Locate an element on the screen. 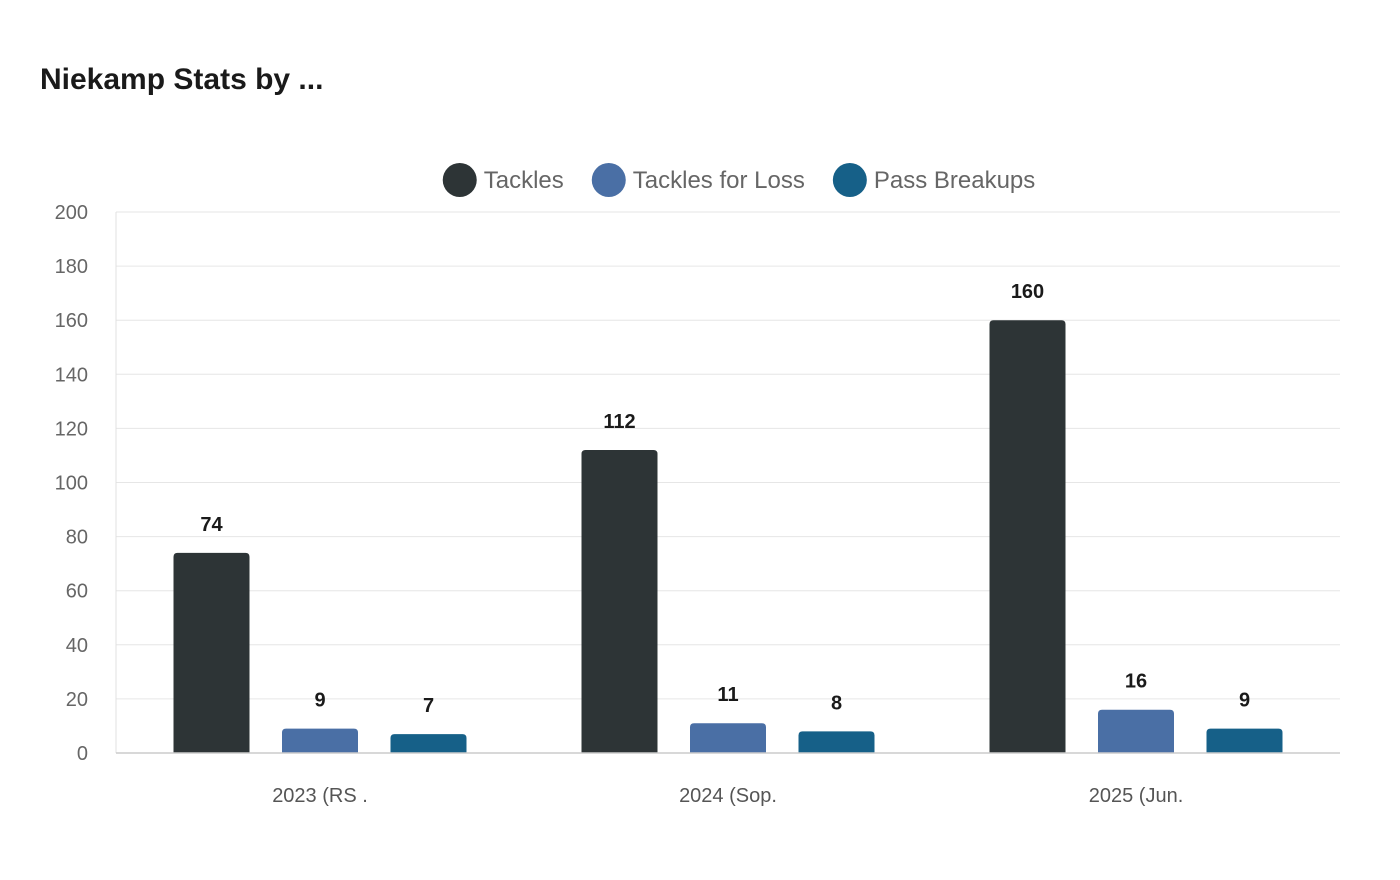 Image resolution: width=1400 pixels, height=880 pixels. legend-item-tackles-for-loss: Tackles for Loss is located at coordinates (698, 180).